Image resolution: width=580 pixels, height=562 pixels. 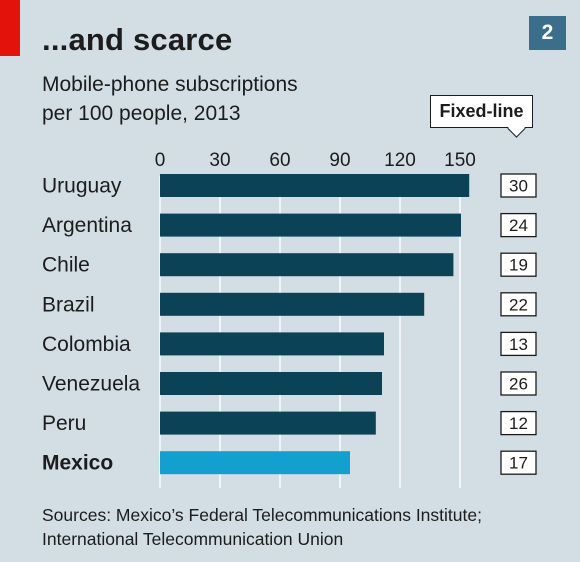 I want to click on category-label: Venezuela, so click(x=91, y=384).